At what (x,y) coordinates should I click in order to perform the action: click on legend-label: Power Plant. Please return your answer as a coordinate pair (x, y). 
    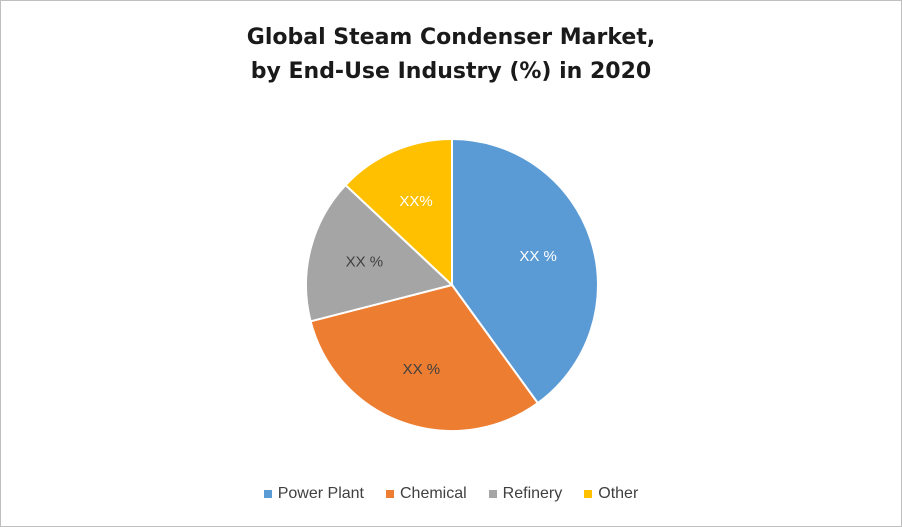
    Looking at the image, I should click on (320, 493).